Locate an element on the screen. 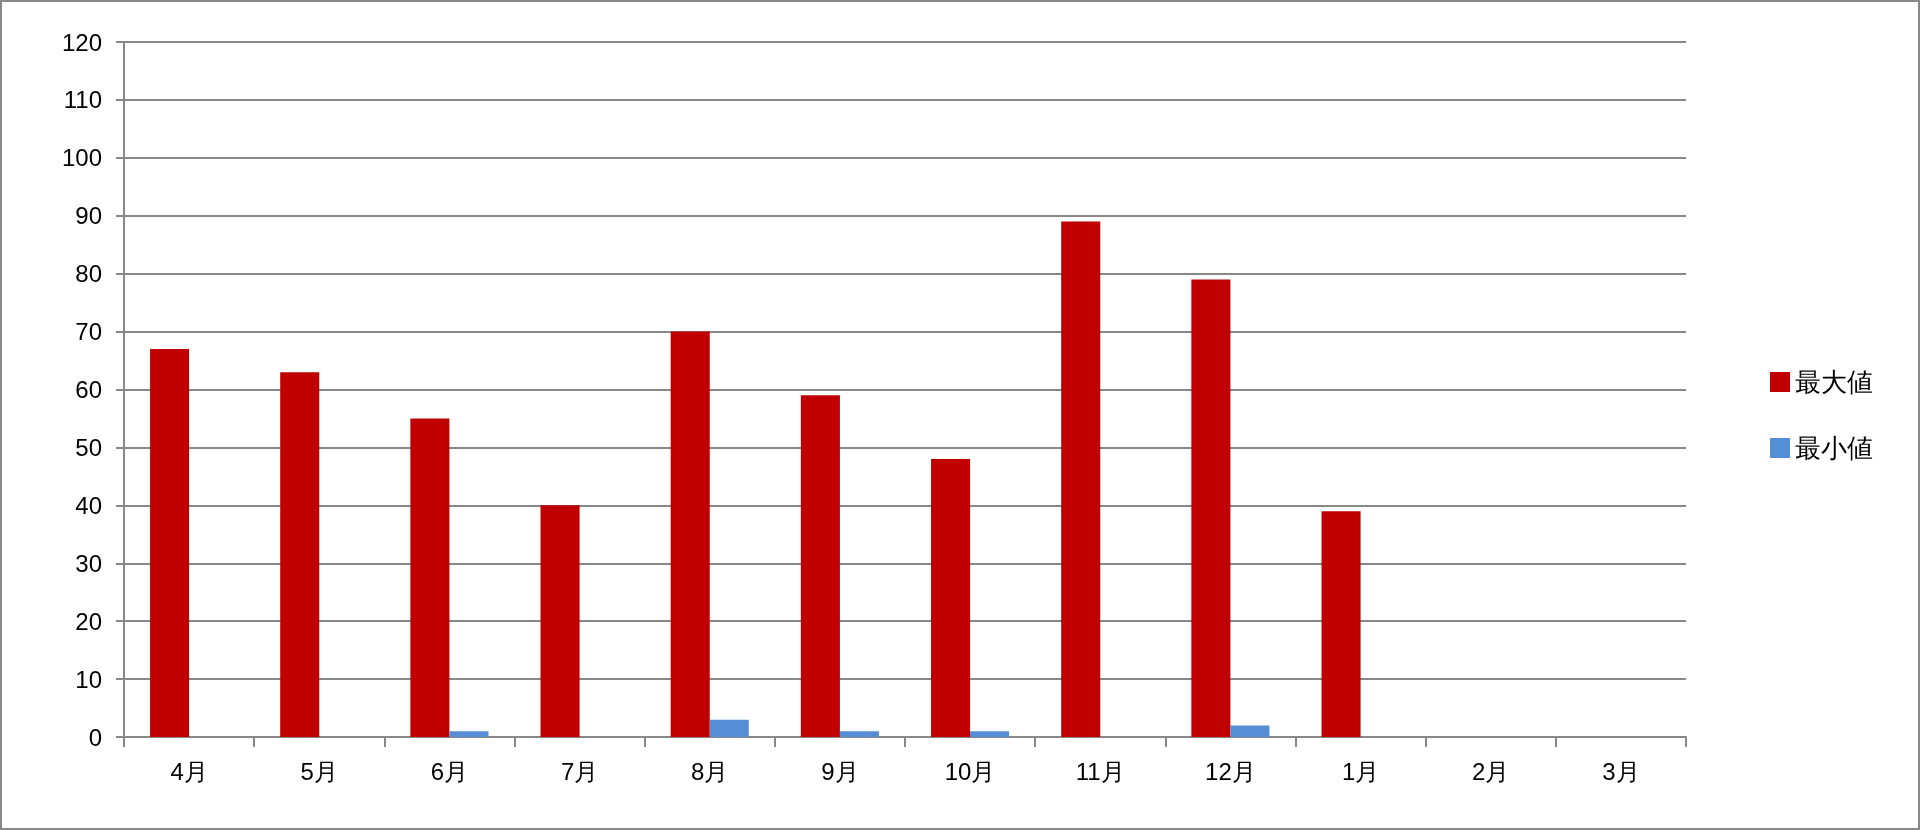  x-tick-label: 3月 is located at coordinates (1621, 771).